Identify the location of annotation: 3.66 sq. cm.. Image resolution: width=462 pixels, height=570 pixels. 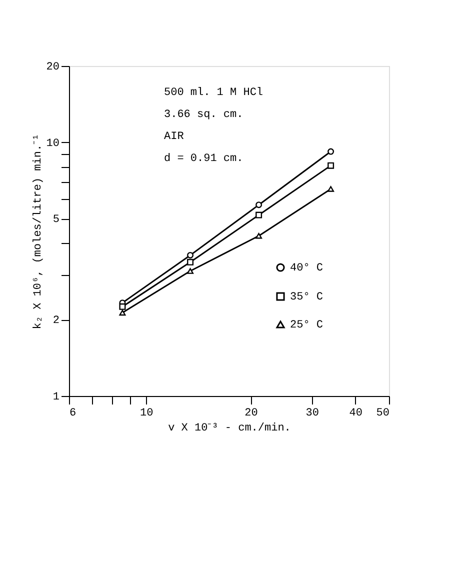
(204, 115).